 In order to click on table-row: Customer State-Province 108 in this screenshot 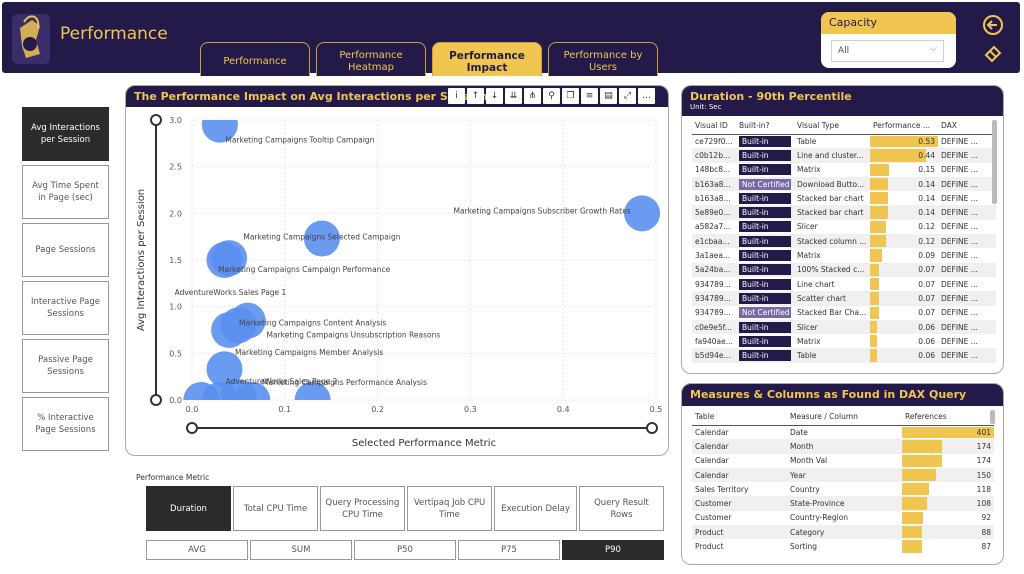, I will do `click(843, 503)`.